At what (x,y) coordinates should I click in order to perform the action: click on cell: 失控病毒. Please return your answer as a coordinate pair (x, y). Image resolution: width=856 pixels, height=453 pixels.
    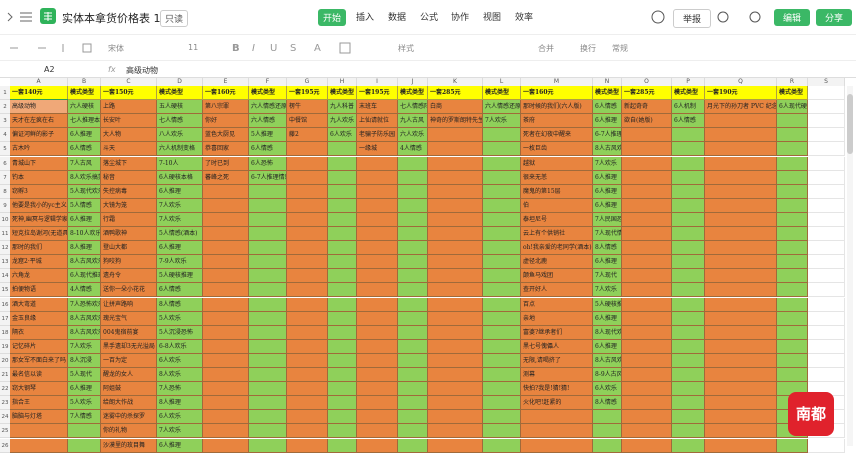
    Looking at the image, I should click on (129, 191).